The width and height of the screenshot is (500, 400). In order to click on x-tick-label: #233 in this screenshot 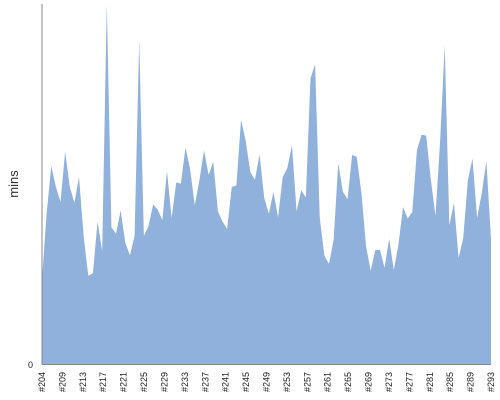, I will do `click(185, 382)`.